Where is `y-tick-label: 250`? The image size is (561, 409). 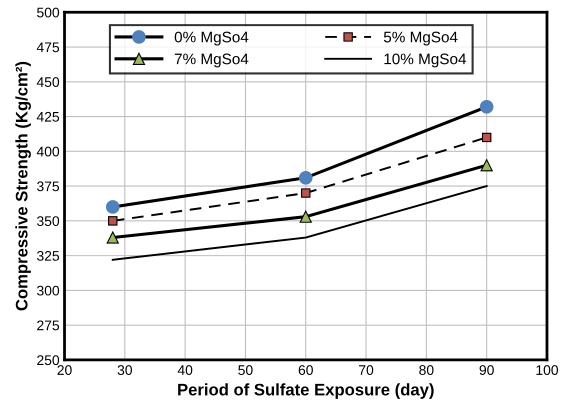 y-tick-label: 250 is located at coordinates (48, 360).